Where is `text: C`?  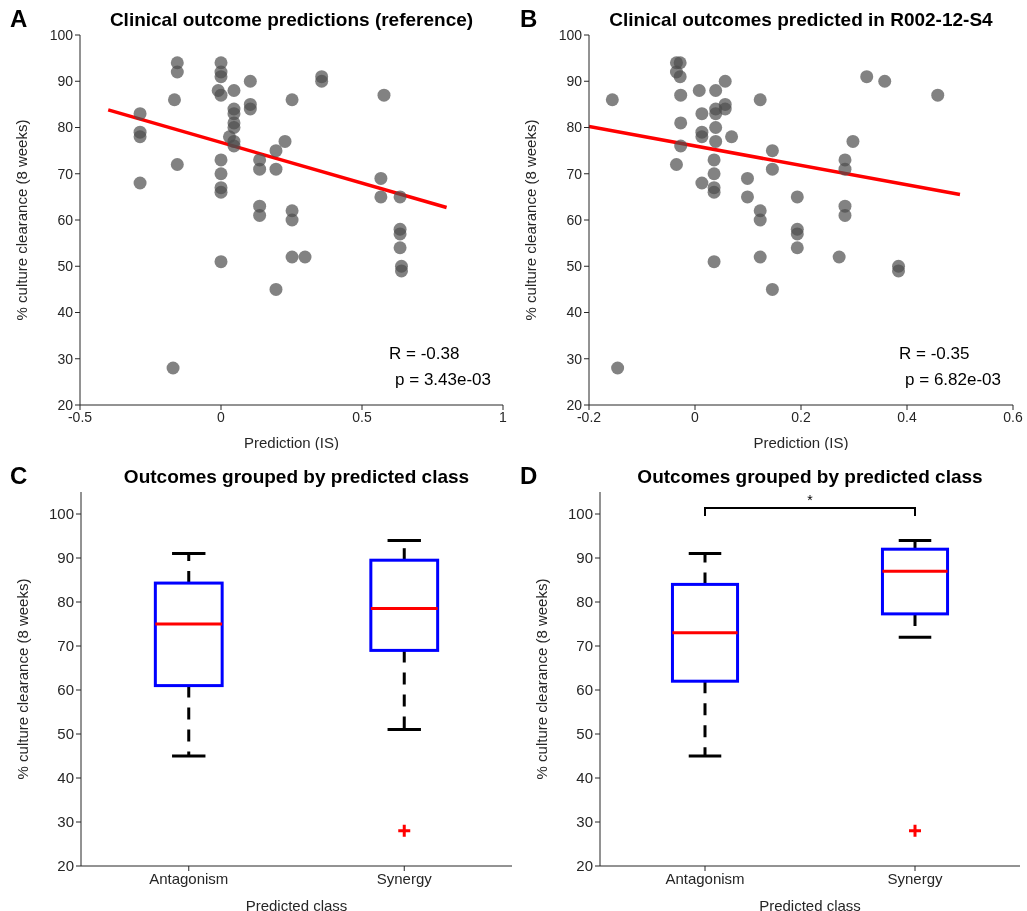 text: C is located at coordinates (19, 476).